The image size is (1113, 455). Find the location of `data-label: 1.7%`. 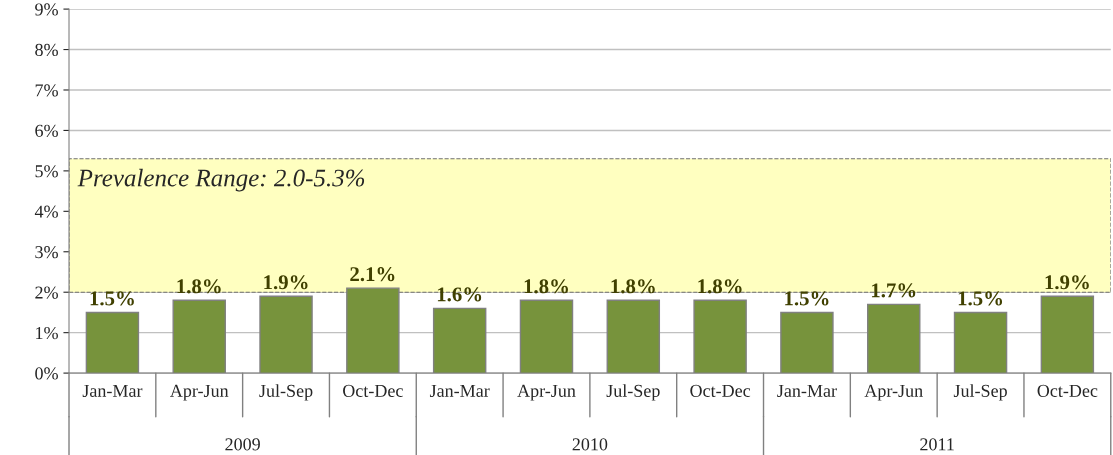

data-label: 1.7% is located at coordinates (893, 290).